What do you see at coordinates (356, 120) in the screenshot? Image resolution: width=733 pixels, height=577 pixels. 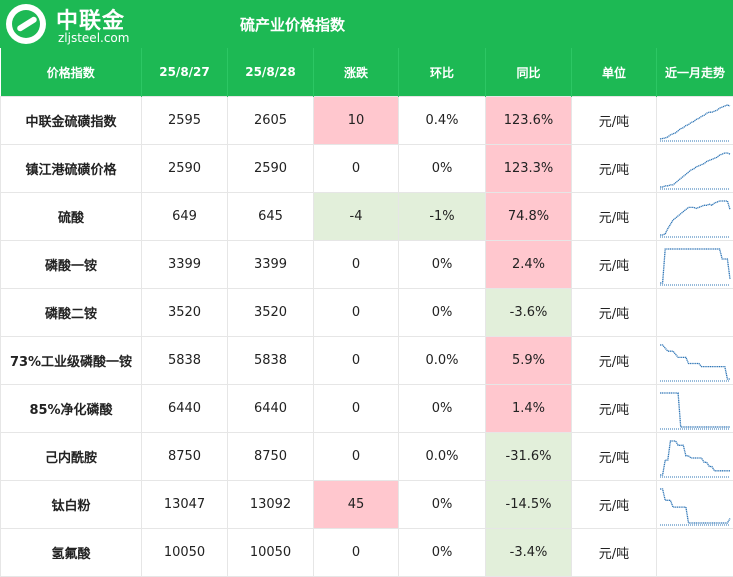 I see `row-change: 10` at bounding box center [356, 120].